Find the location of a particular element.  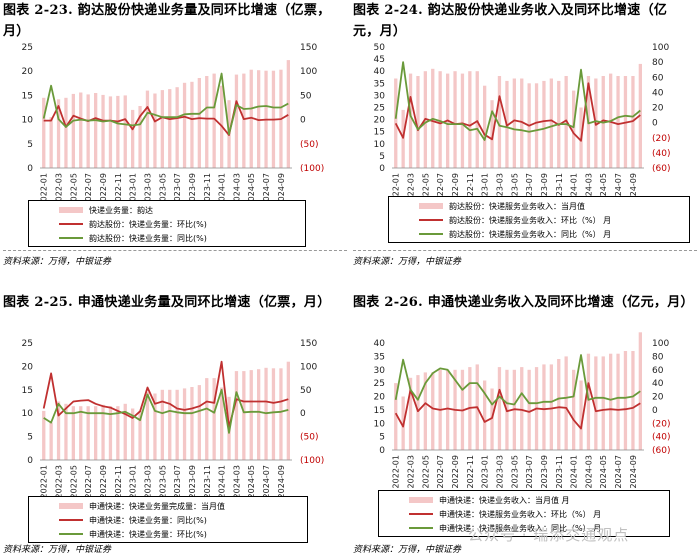

x-tick-label: 2024-01 is located at coordinates (574, 189).